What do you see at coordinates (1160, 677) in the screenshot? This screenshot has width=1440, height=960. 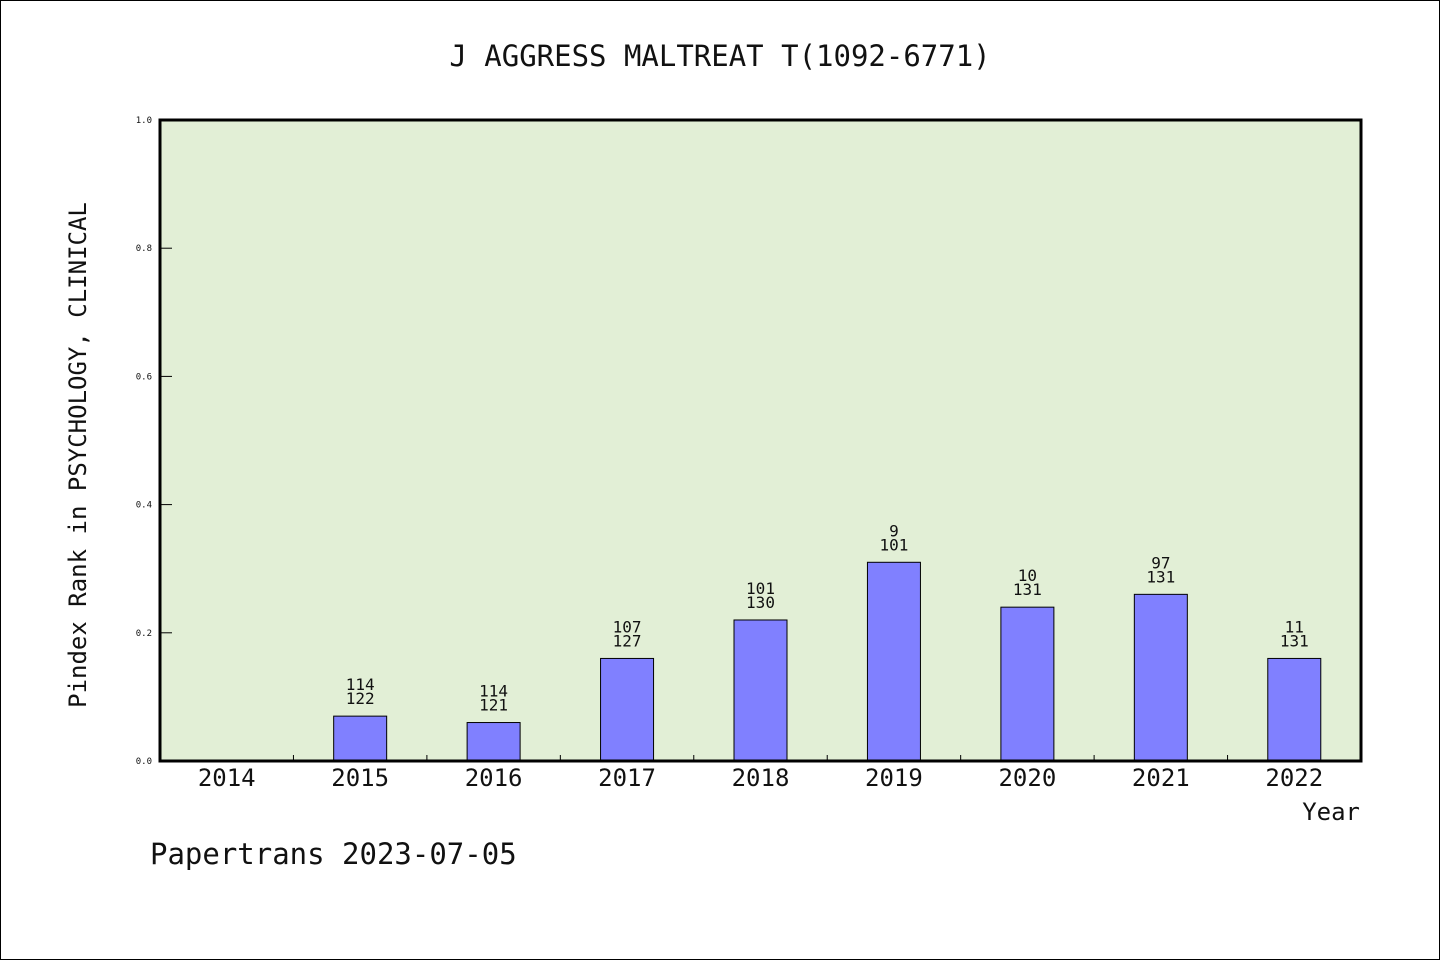 I see `bar-2021` at bounding box center [1160, 677].